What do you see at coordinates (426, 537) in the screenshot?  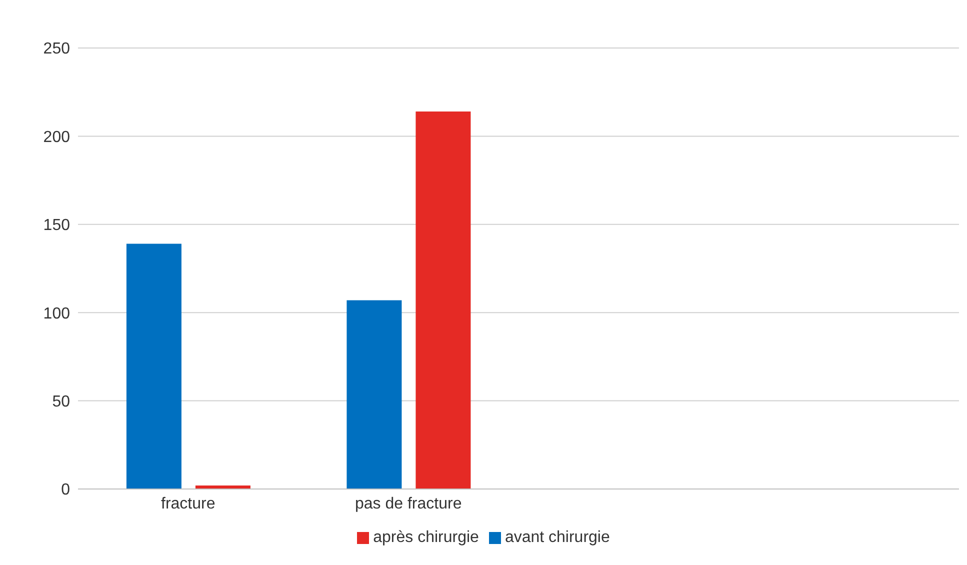 I see `legend-label: après chirurgie` at bounding box center [426, 537].